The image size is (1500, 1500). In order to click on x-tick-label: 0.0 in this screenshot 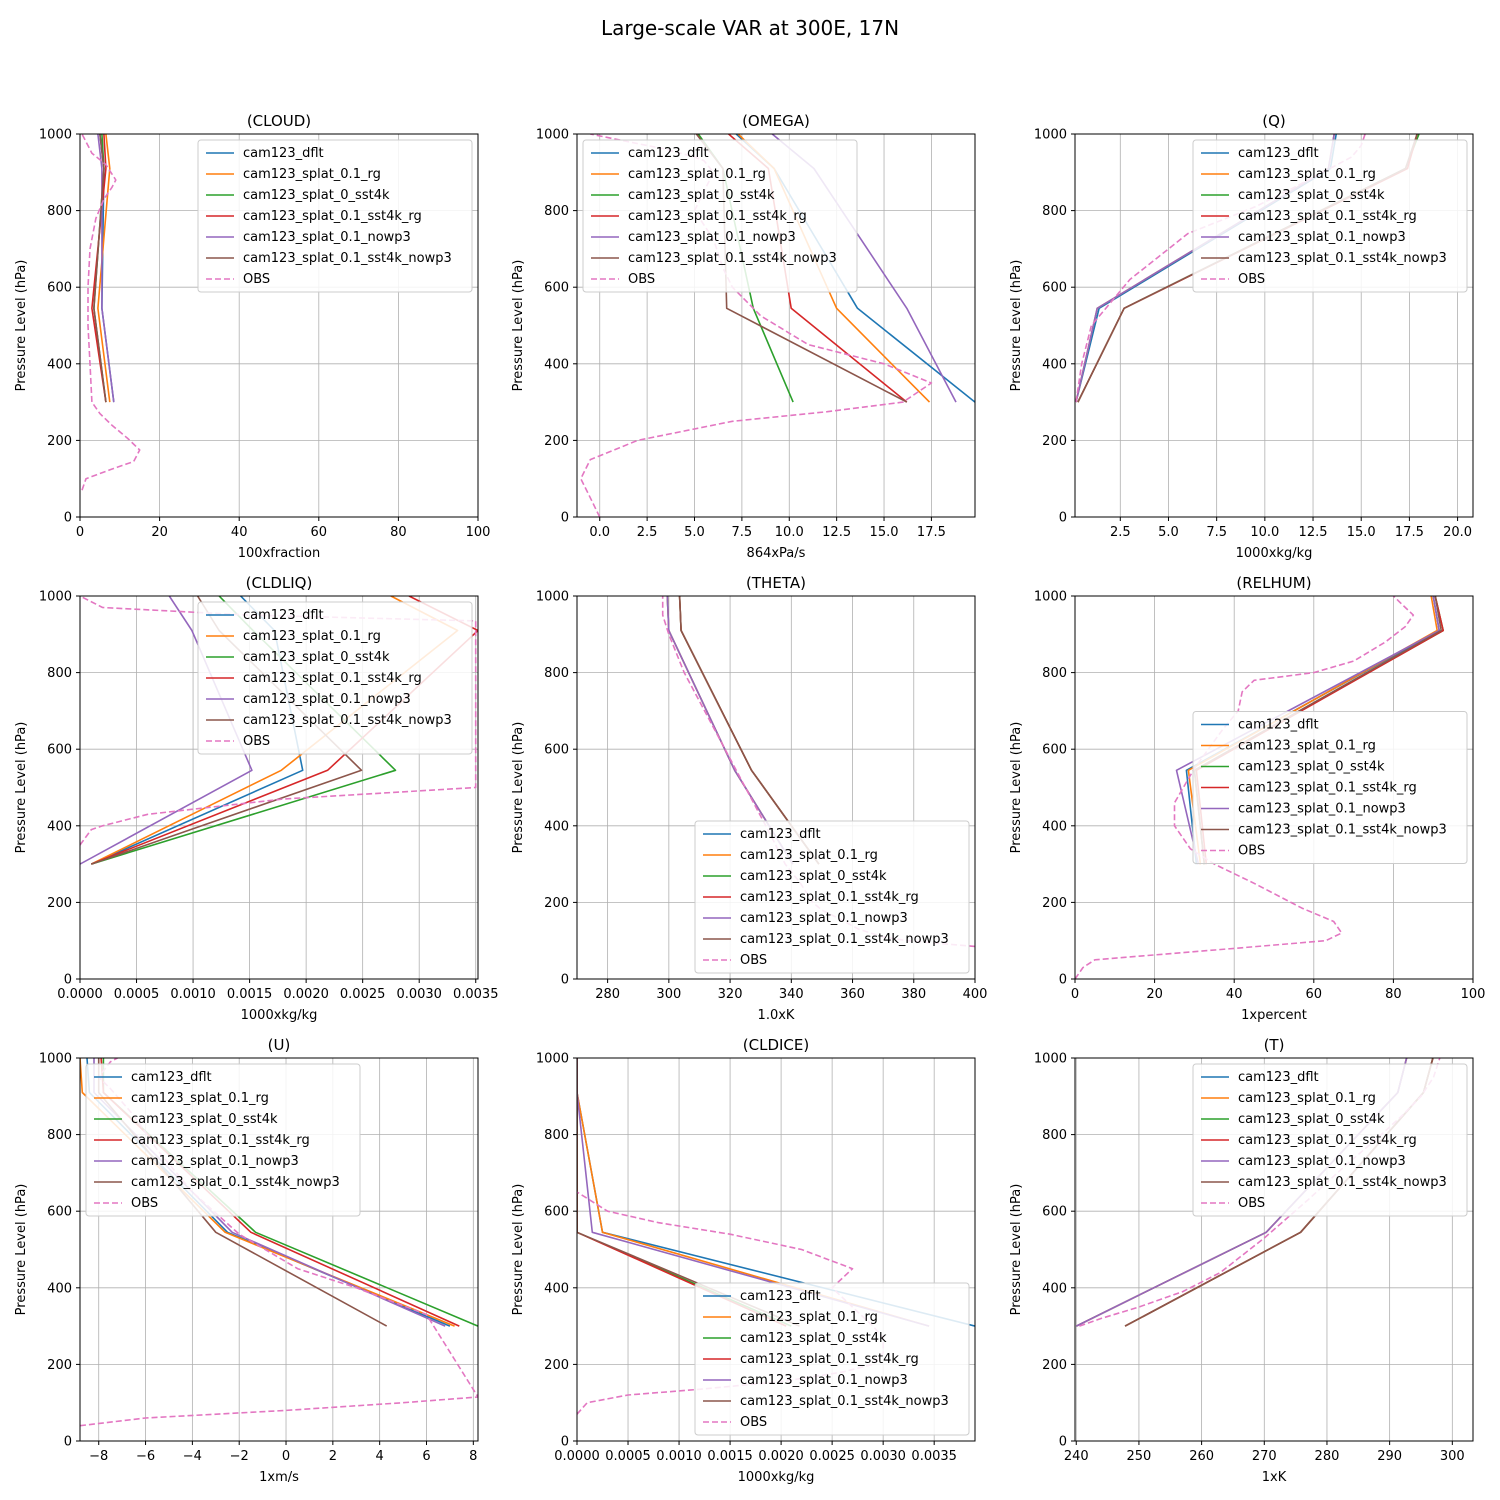, I will do `click(599, 532)`.